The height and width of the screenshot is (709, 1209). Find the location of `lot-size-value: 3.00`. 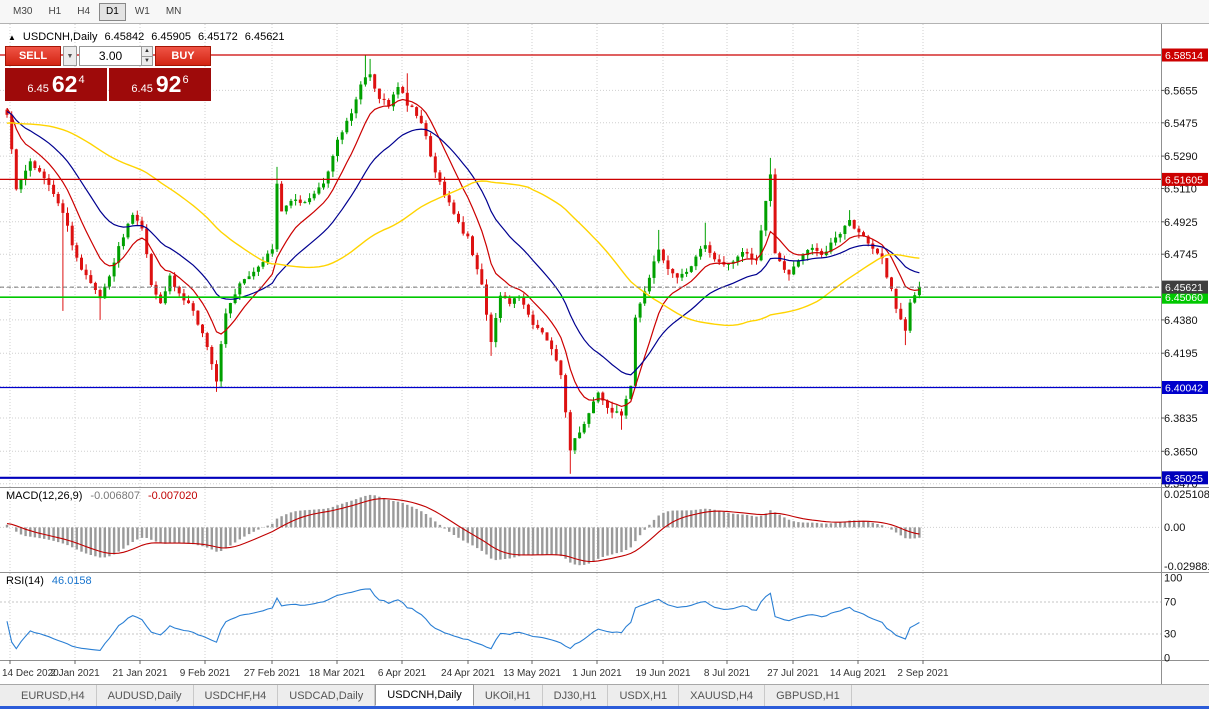

lot-size-value: 3.00 is located at coordinates (110, 56).